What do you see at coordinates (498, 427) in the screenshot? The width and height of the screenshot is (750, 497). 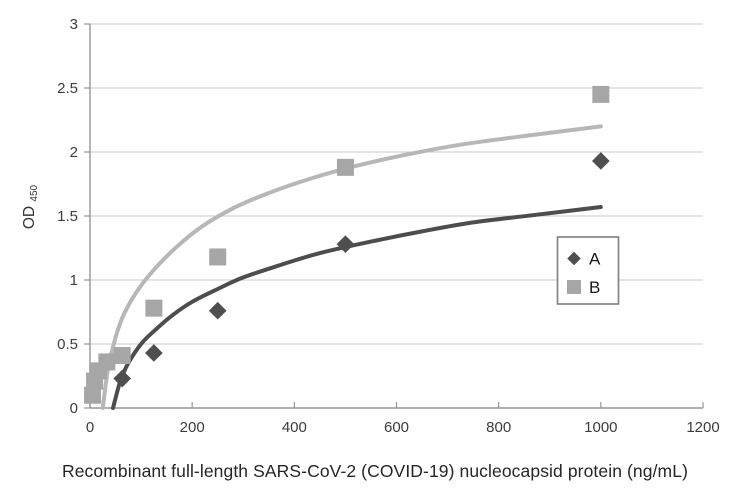 I see `x-tick-label: 800` at bounding box center [498, 427].